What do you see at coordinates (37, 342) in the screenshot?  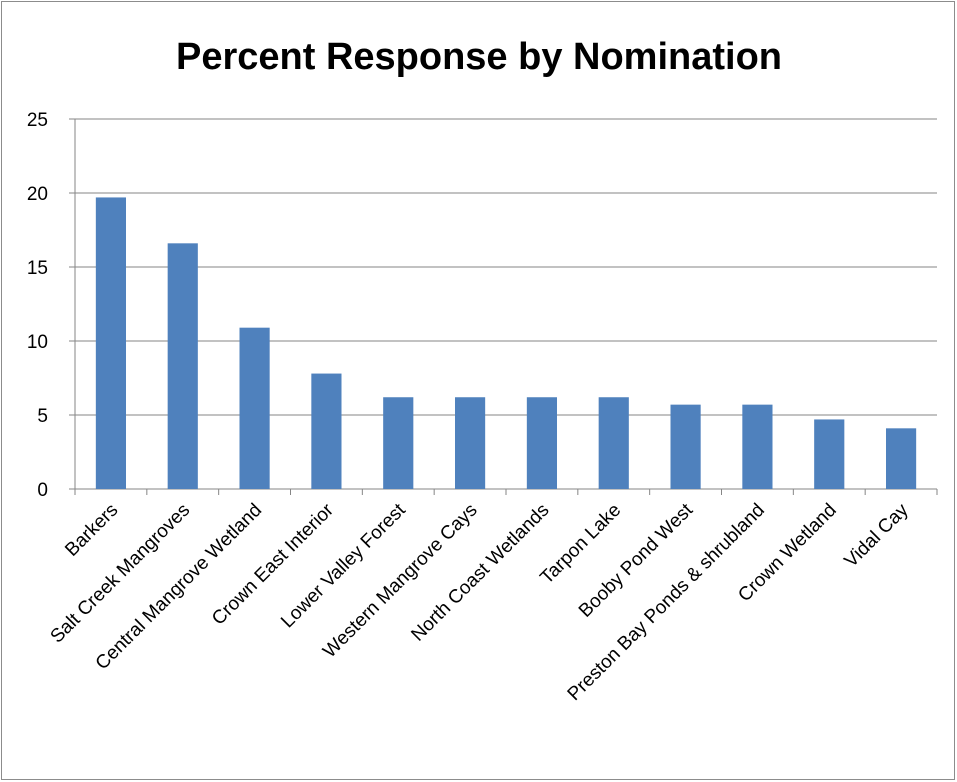 I see `y-tick-label: 10` at bounding box center [37, 342].